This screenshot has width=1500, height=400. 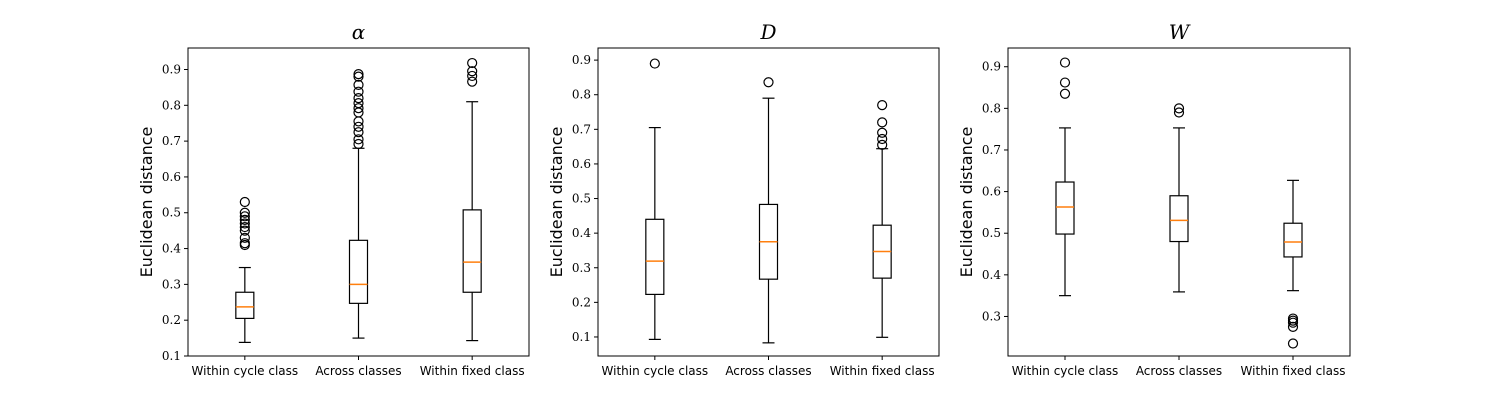 What do you see at coordinates (767, 32) in the screenshot?
I see `chart-title: D` at bounding box center [767, 32].